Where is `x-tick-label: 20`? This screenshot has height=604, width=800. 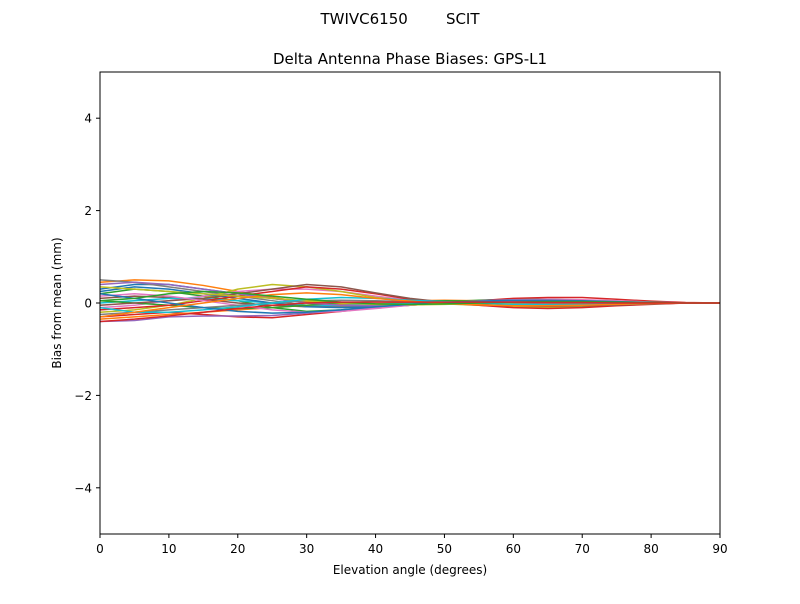 x-tick-label: 20 is located at coordinates (237, 549).